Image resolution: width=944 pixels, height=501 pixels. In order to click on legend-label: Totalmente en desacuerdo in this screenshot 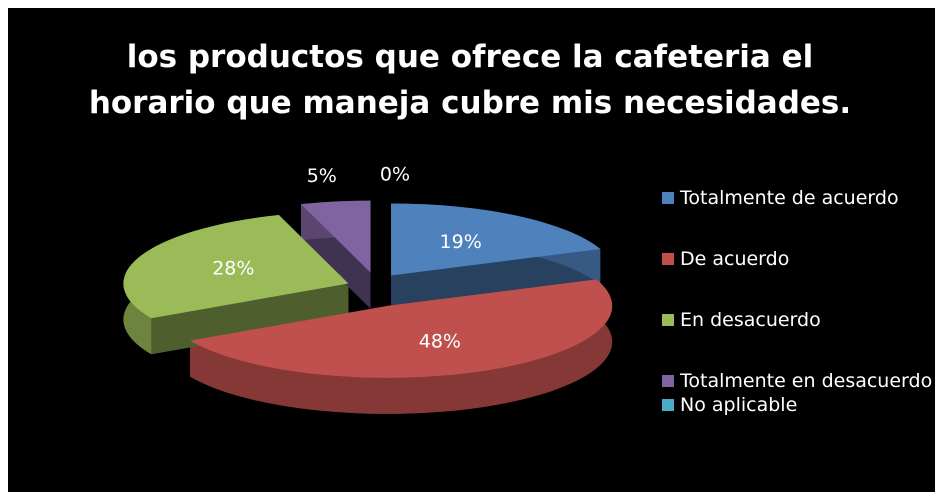, I will do `click(806, 381)`.